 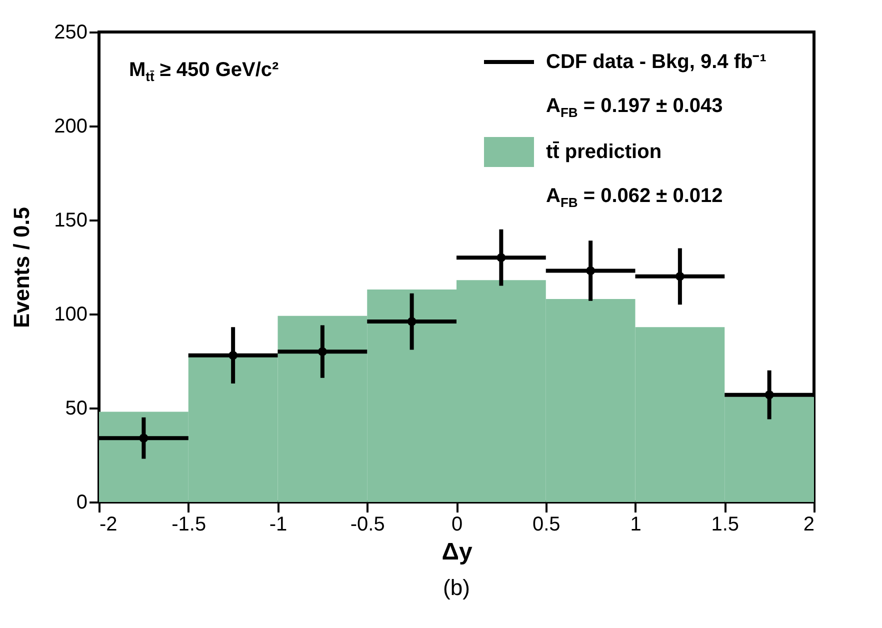 What do you see at coordinates (636, 525) in the screenshot?
I see `x-tick-label: 1` at bounding box center [636, 525].